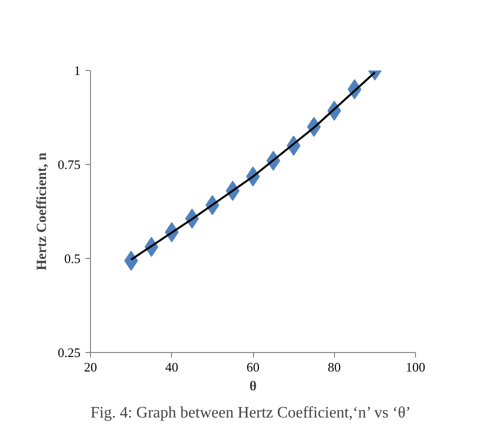 The width and height of the screenshot is (500, 426). What do you see at coordinates (253, 387) in the screenshot?
I see `x-axis-title: θ` at bounding box center [253, 387].